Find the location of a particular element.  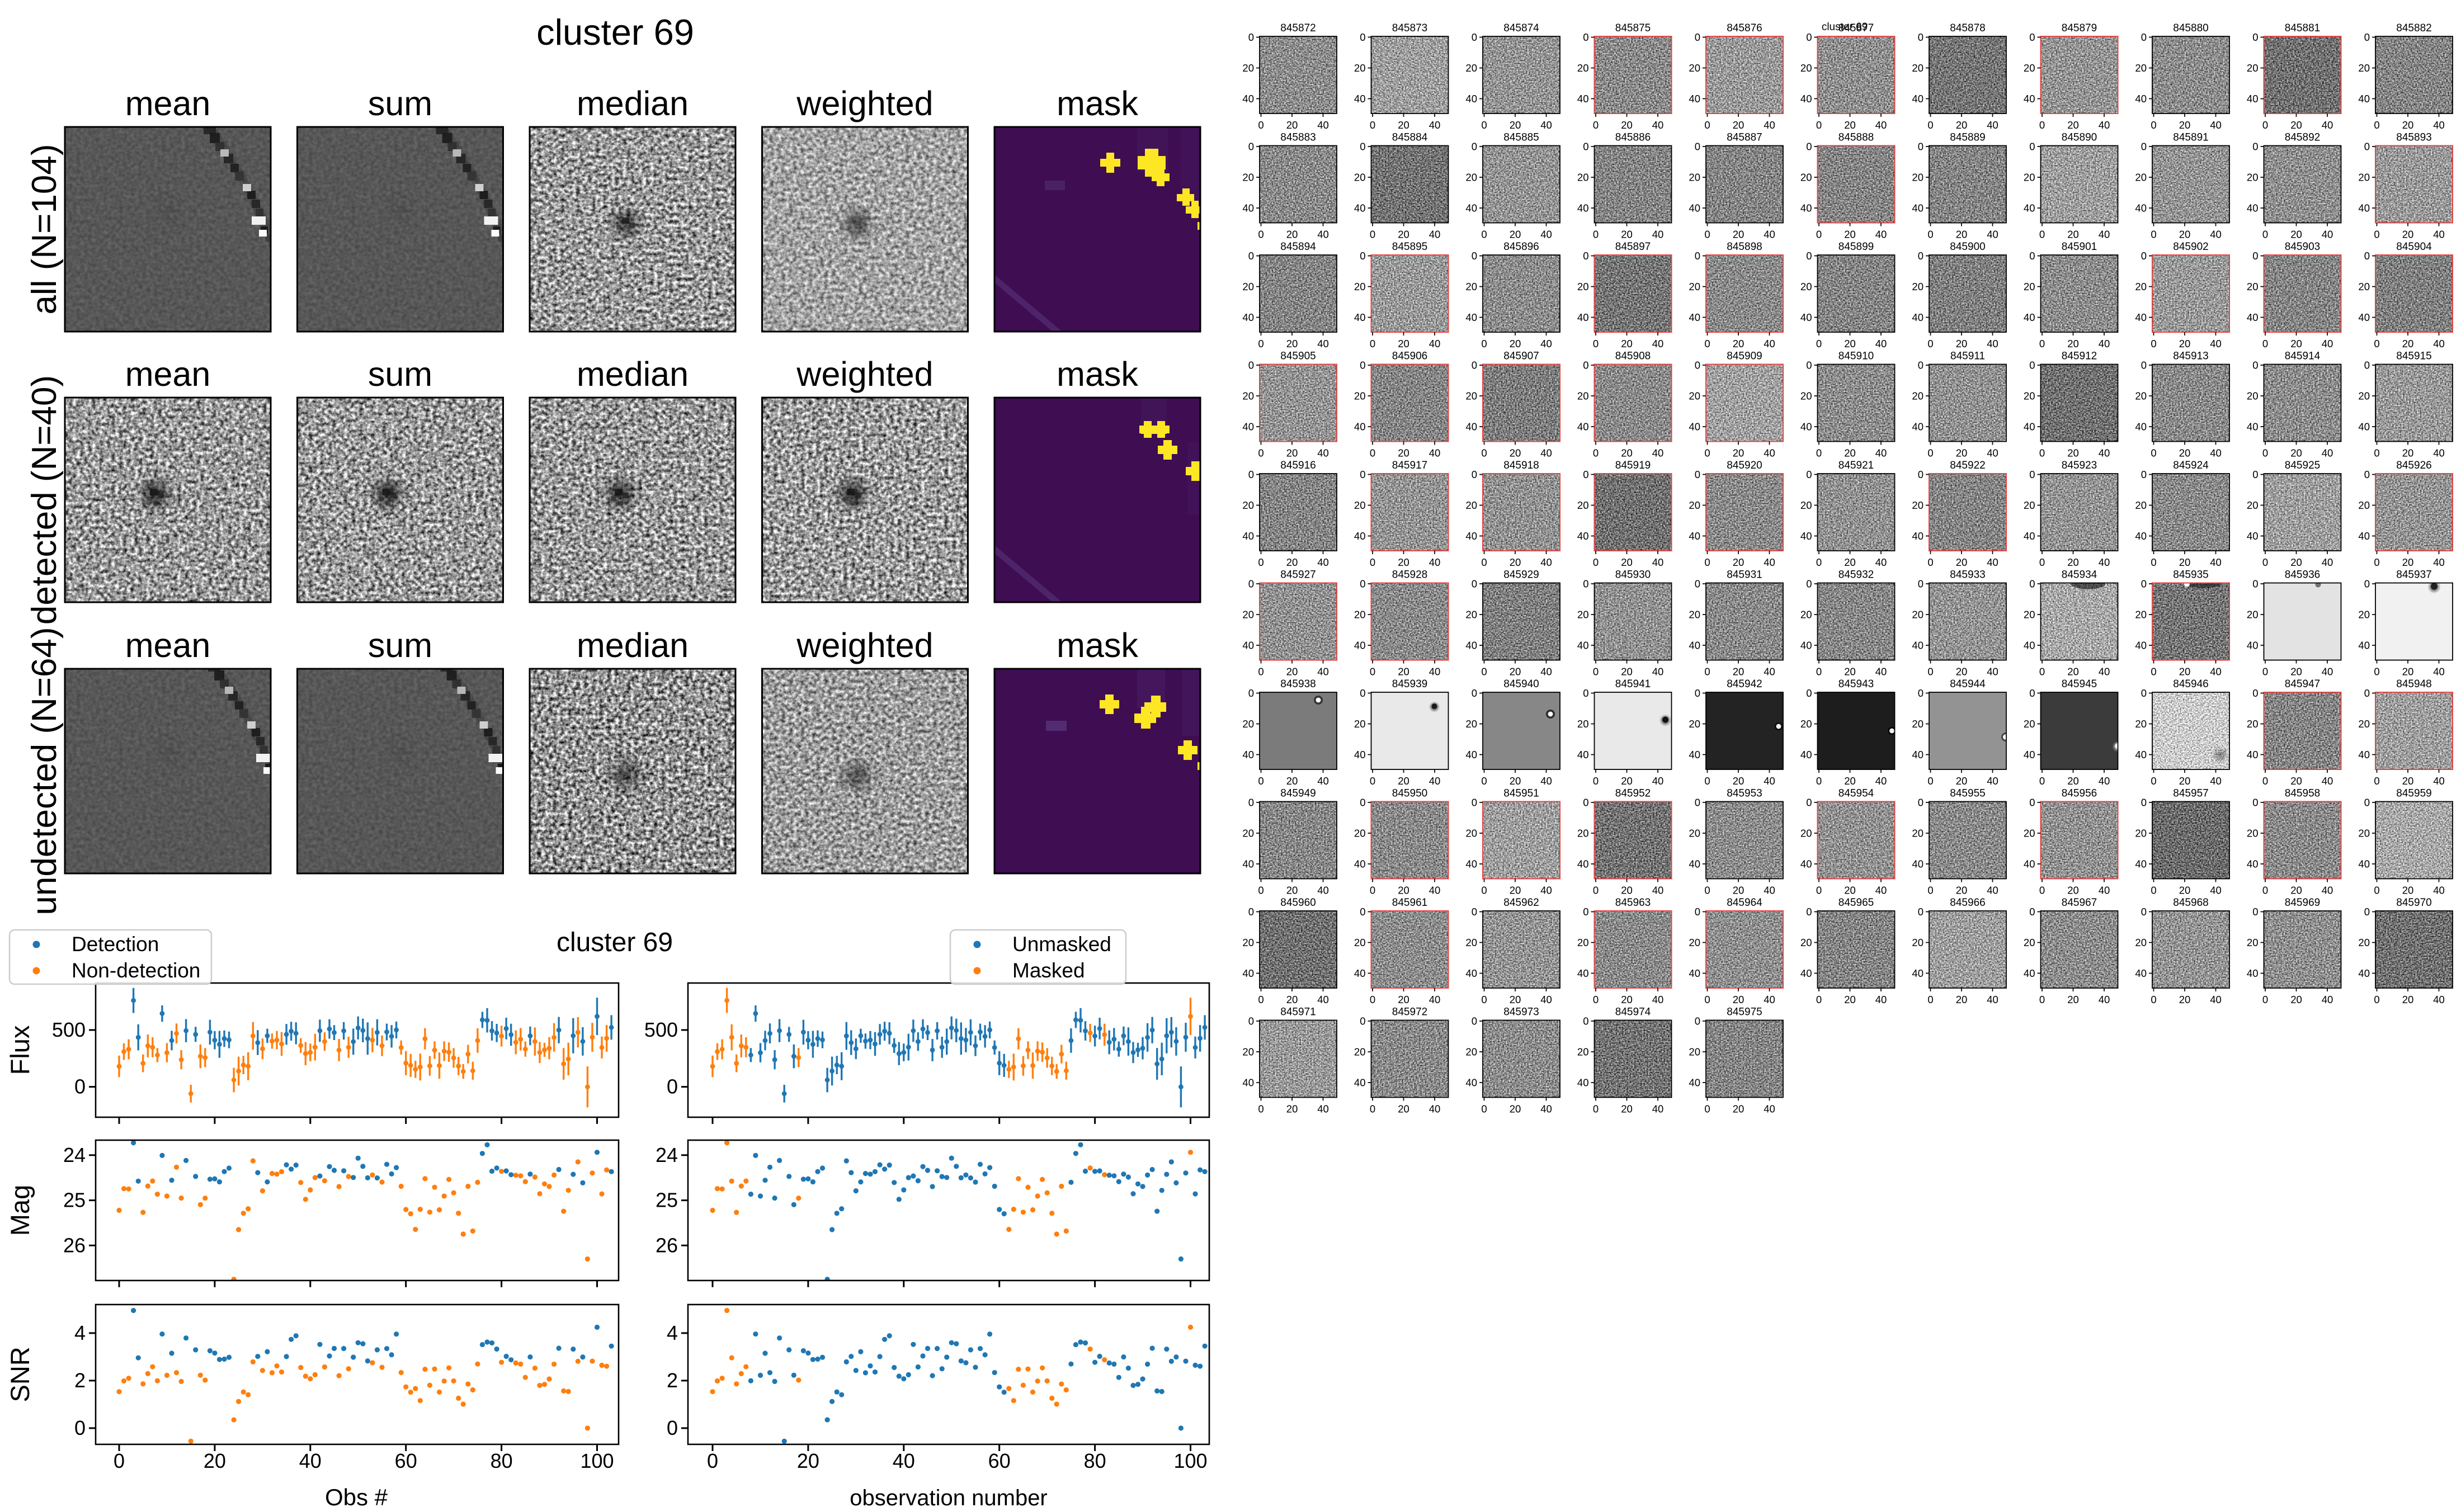

svg-text: 845944 is located at coordinates (1968, 684).